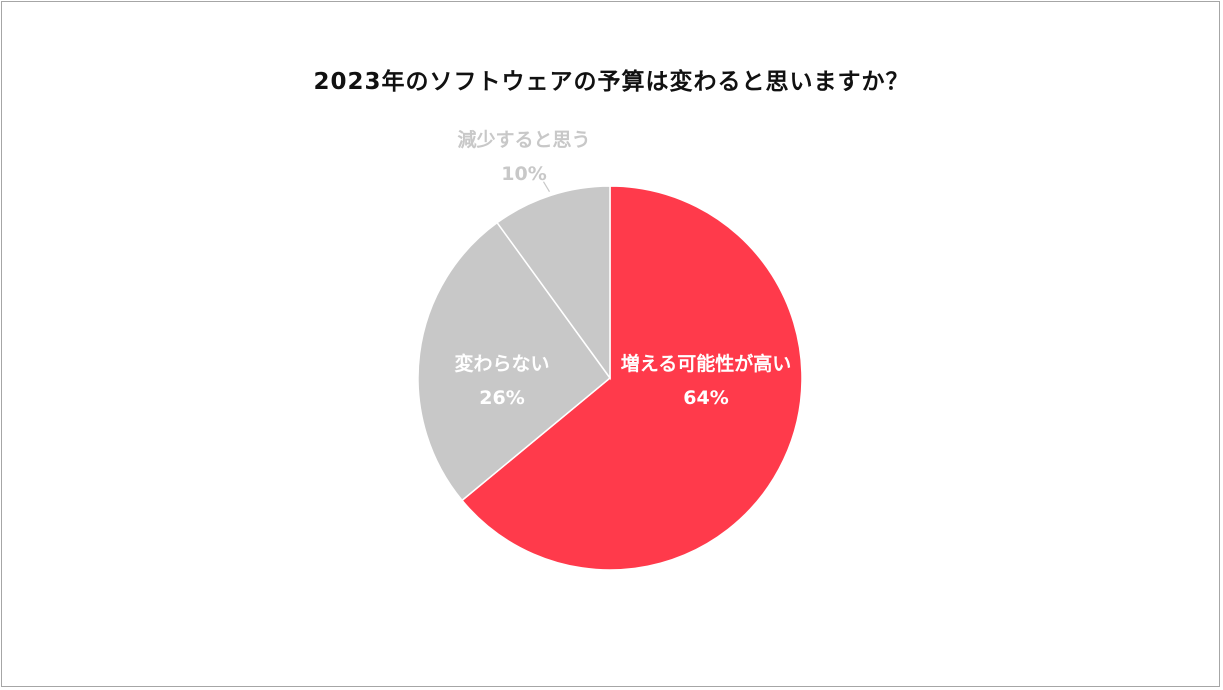  Describe the element at coordinates (611, 82) in the screenshot. I see `chart-title: 2023年のソフトウェアの予算は変わると思いますか？` at that location.